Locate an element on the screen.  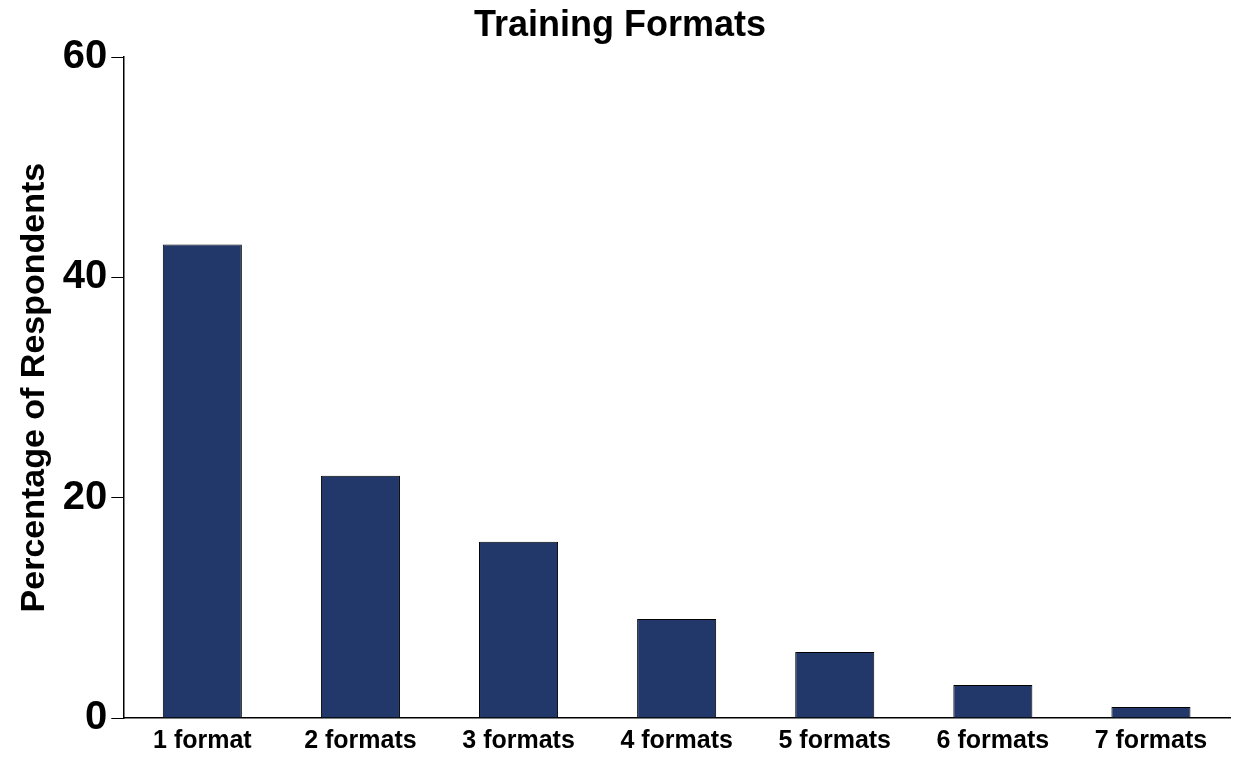
x-tick-label: 7 formats is located at coordinates (1151, 738).